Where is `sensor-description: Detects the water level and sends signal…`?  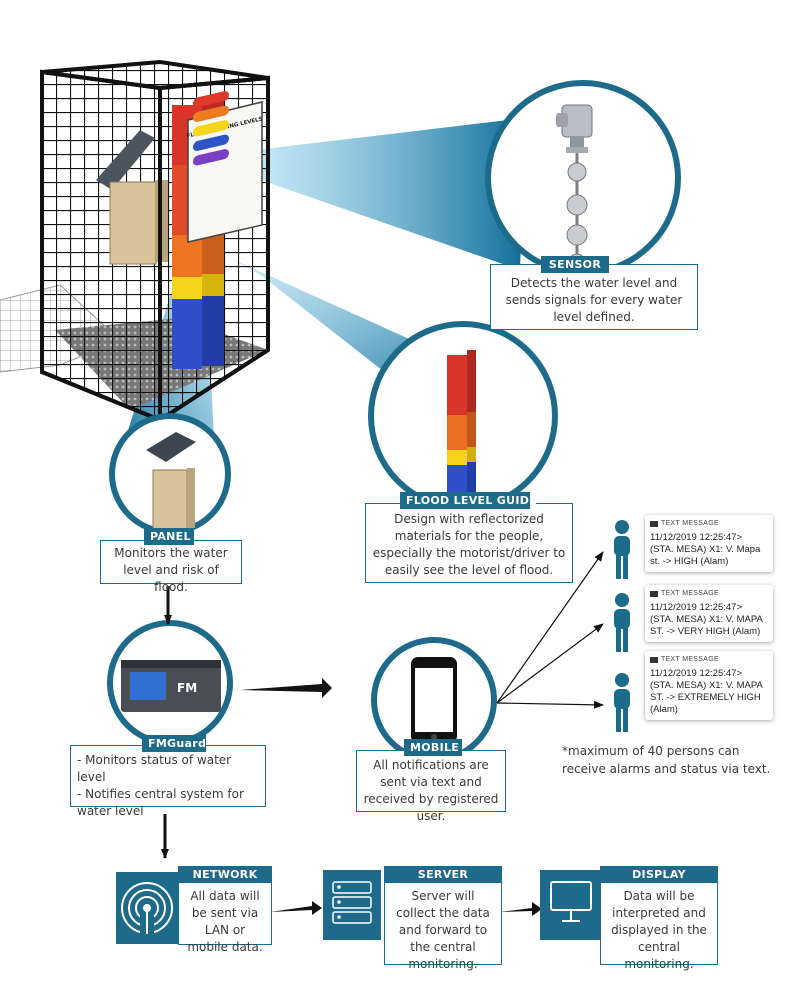 sensor-description: Detects the water level and sends signal… is located at coordinates (594, 297).